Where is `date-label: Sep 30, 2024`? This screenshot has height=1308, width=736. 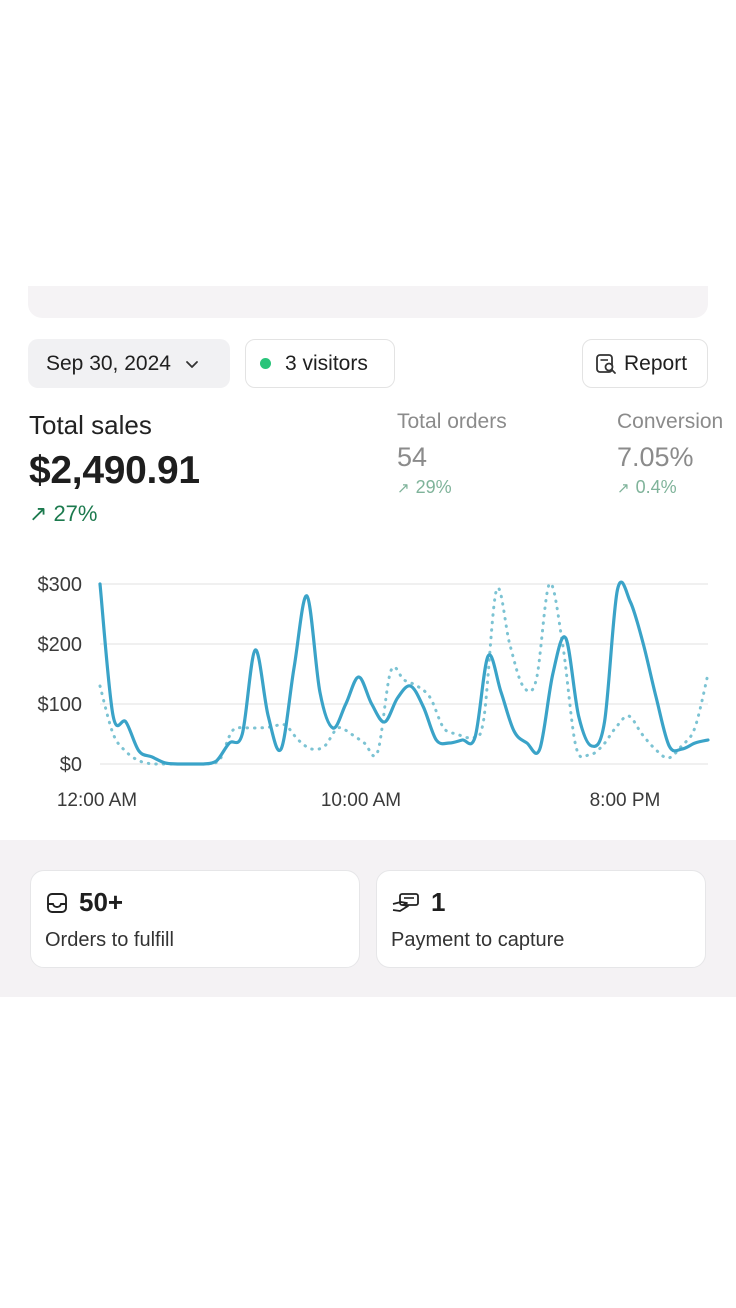
date-label: Sep 30, 2024 is located at coordinates (108, 363).